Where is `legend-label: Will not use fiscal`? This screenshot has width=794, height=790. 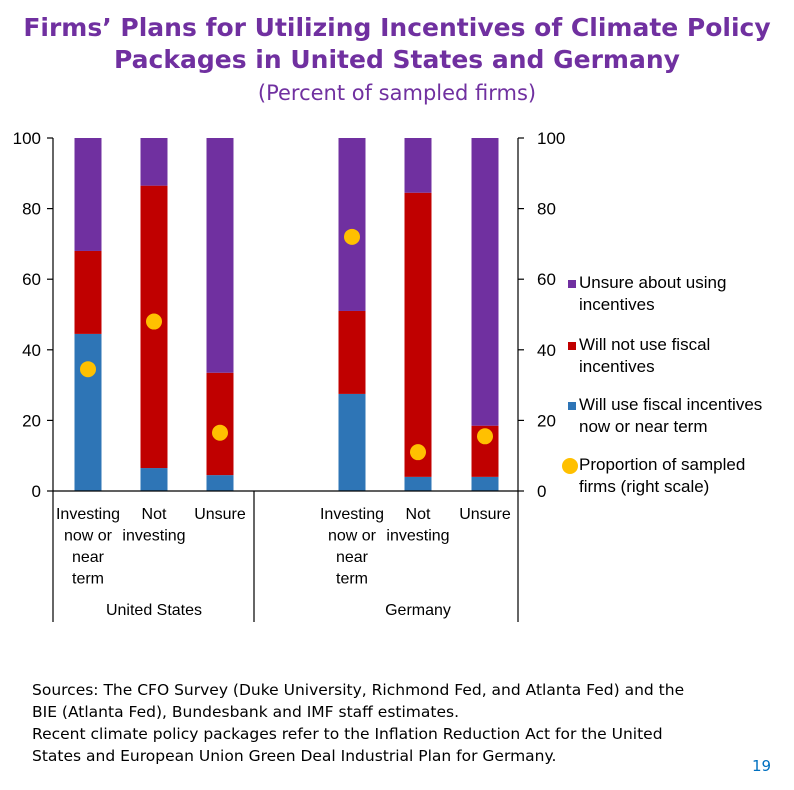 legend-label: Will not use fiscal is located at coordinates (644, 344).